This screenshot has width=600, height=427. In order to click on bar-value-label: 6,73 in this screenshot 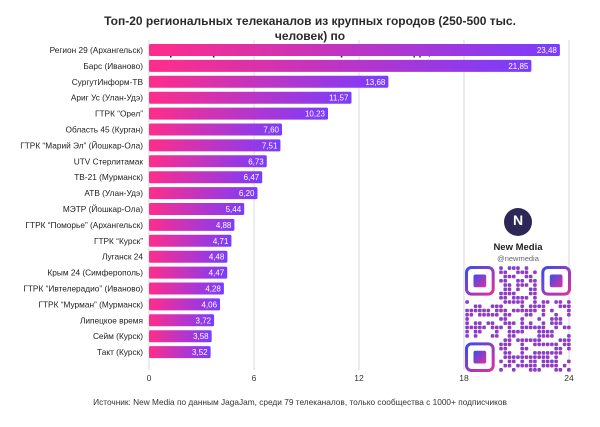, I will do `click(256, 161)`.